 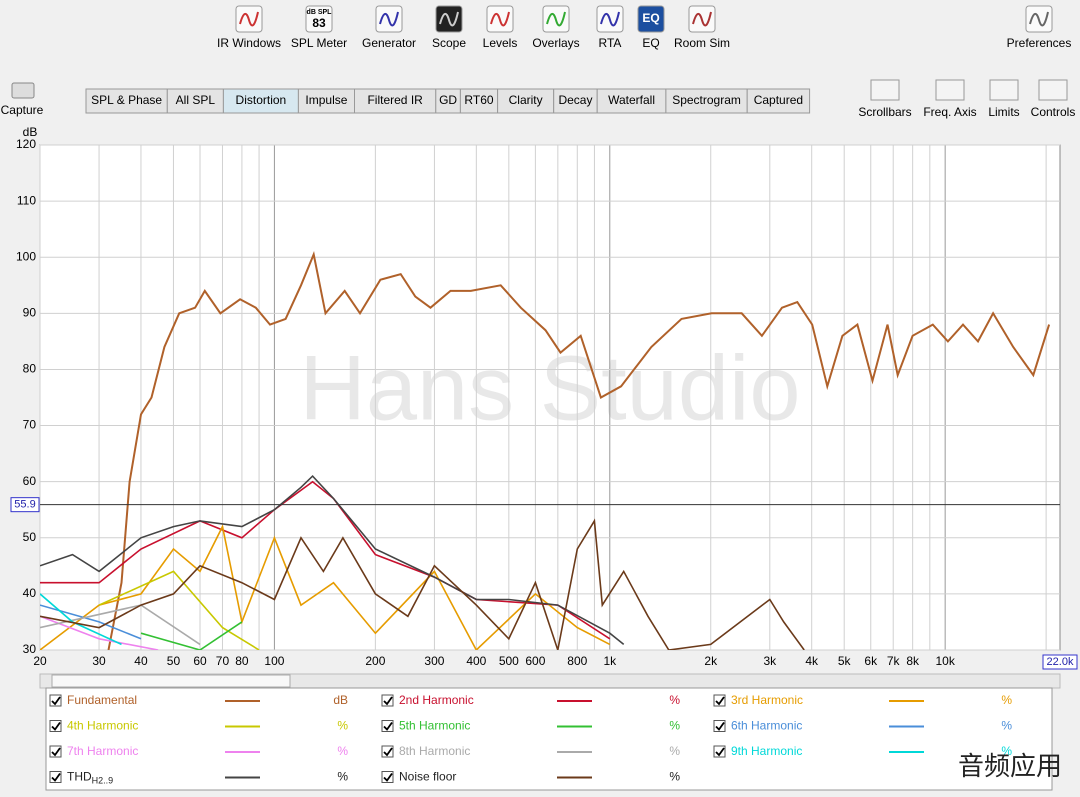 I want to click on watermark: Hans Studio, so click(x=549, y=388).